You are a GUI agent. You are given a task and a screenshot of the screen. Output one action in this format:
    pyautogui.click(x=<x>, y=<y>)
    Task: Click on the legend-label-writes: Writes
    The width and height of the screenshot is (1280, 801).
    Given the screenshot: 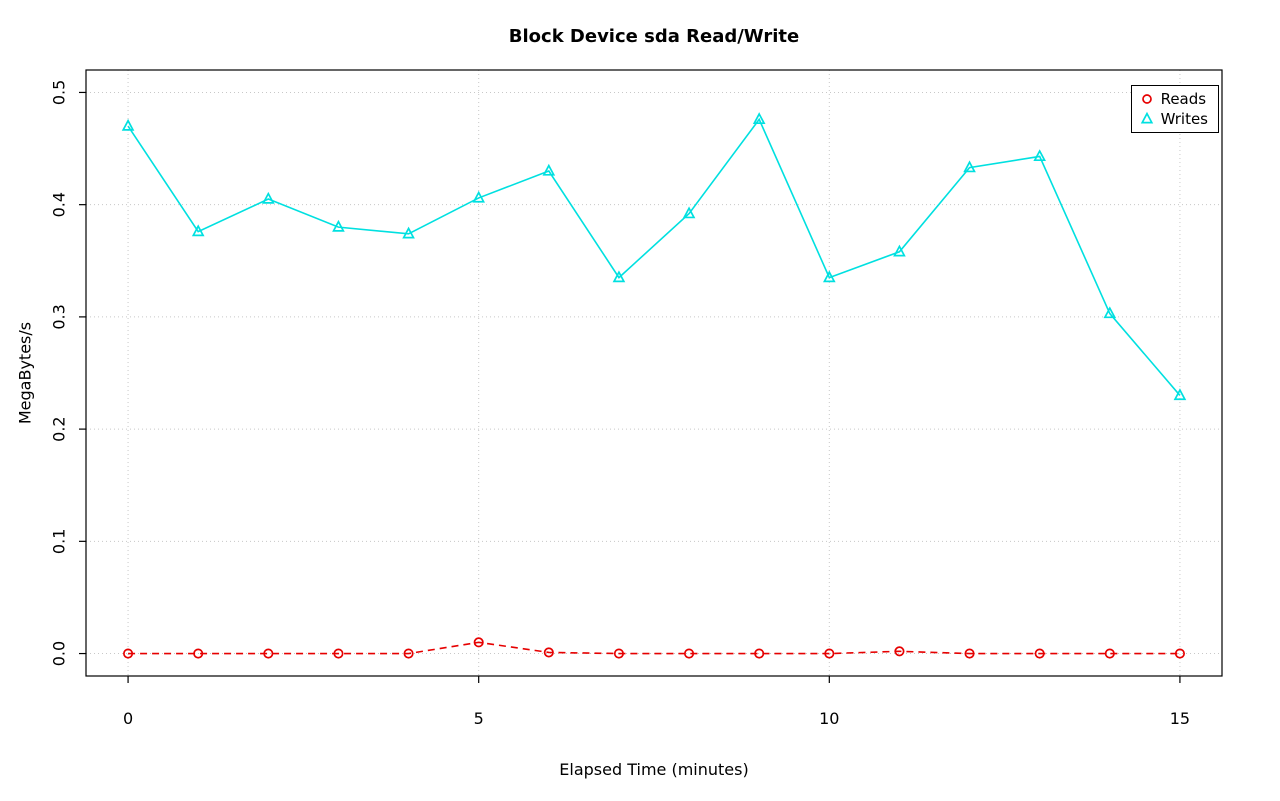 What is the action you would take?
    pyautogui.click(x=1184, y=119)
    